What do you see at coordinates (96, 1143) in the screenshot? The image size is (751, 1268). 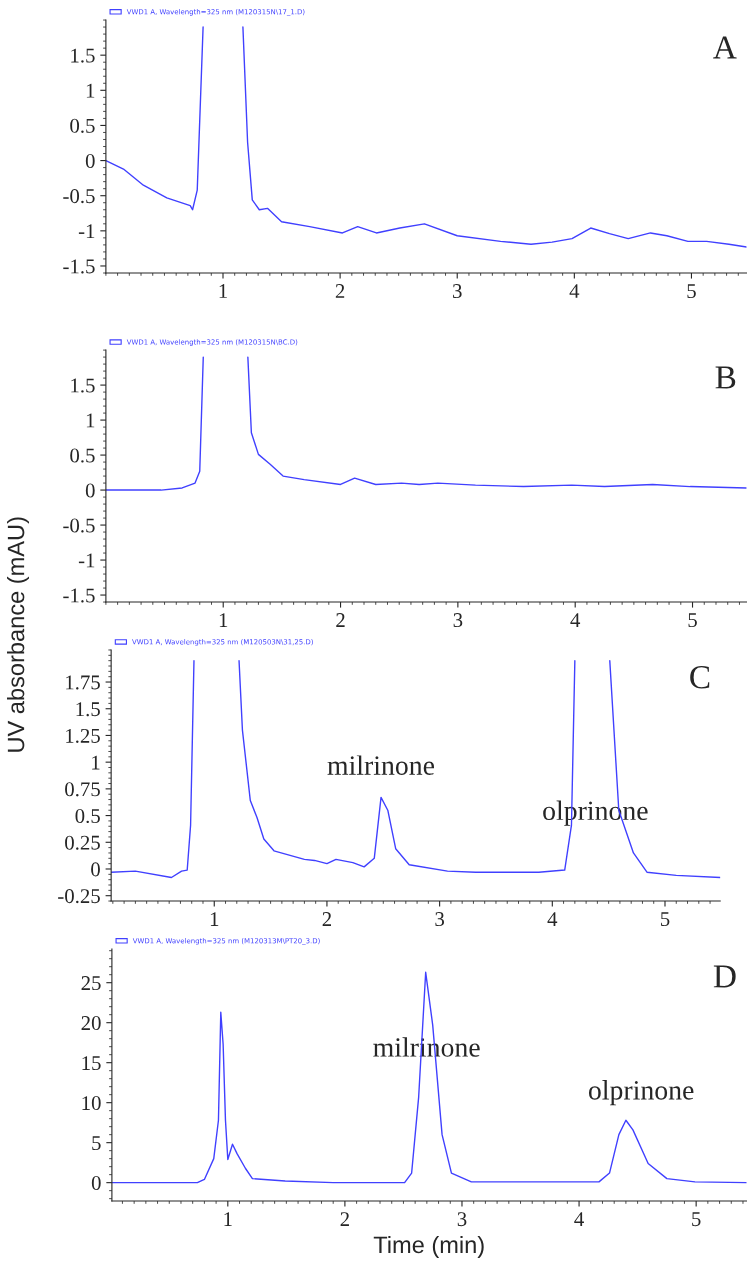 I see `y-tick-label: 5` at bounding box center [96, 1143].